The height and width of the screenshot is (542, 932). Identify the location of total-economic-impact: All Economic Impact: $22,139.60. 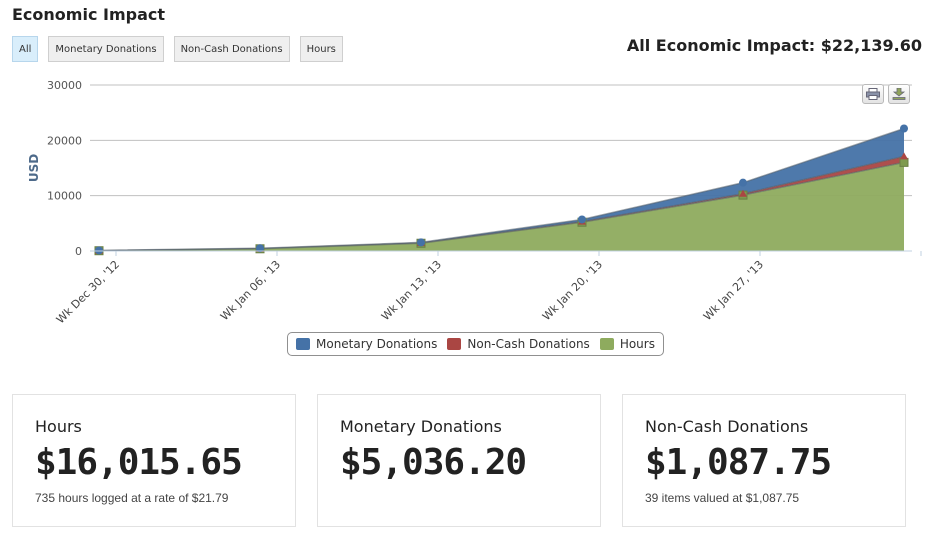
(774, 45).